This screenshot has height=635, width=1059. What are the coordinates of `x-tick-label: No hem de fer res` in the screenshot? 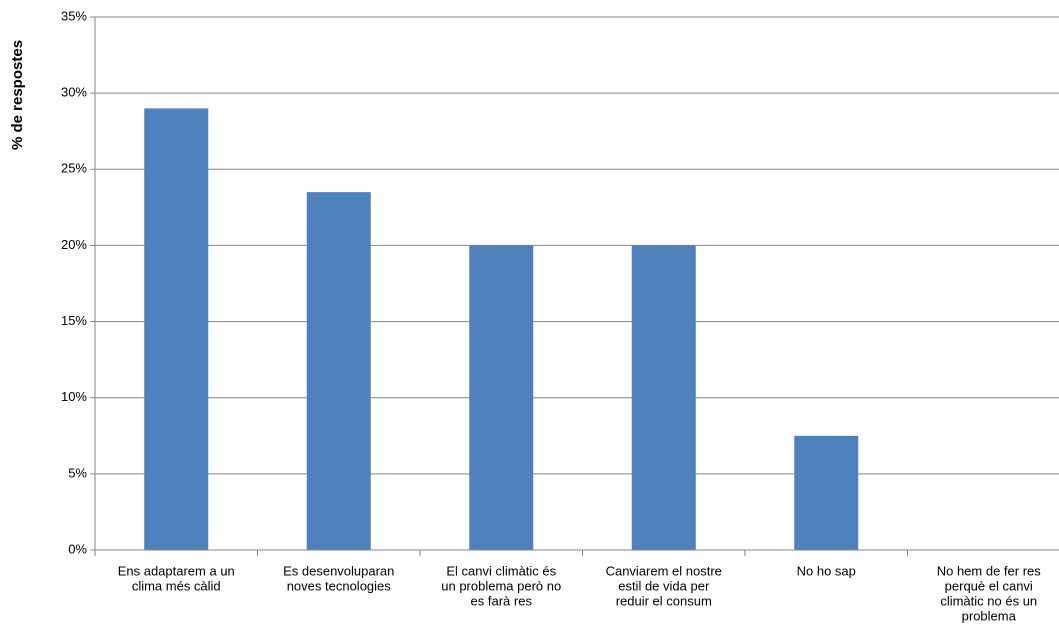 It's located at (989, 570).